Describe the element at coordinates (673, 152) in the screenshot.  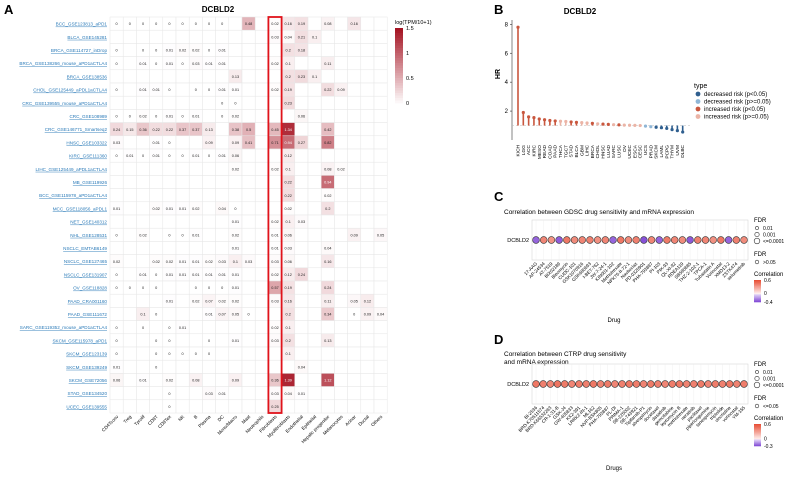
I see `hr-x-tick-label: THYM` at that location.